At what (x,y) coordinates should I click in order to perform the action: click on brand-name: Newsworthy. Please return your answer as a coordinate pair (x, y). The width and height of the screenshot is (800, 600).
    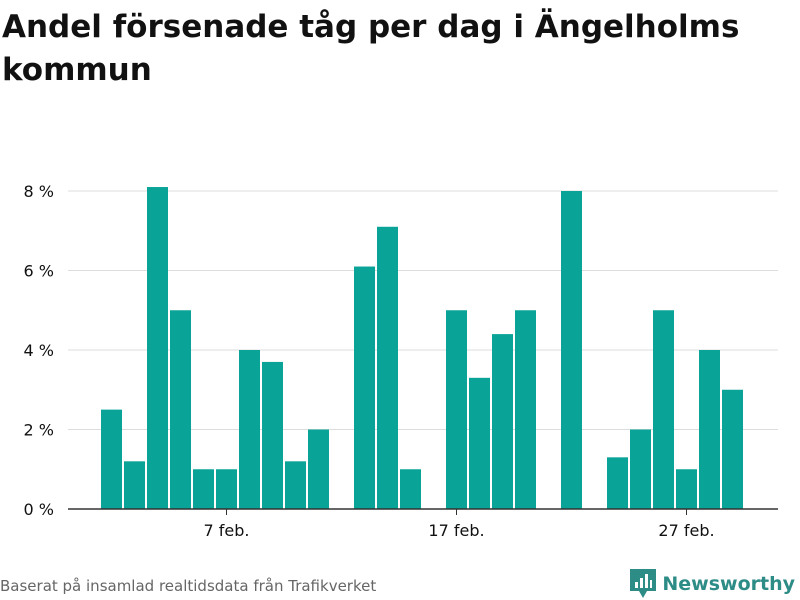
    Looking at the image, I should click on (728, 584).